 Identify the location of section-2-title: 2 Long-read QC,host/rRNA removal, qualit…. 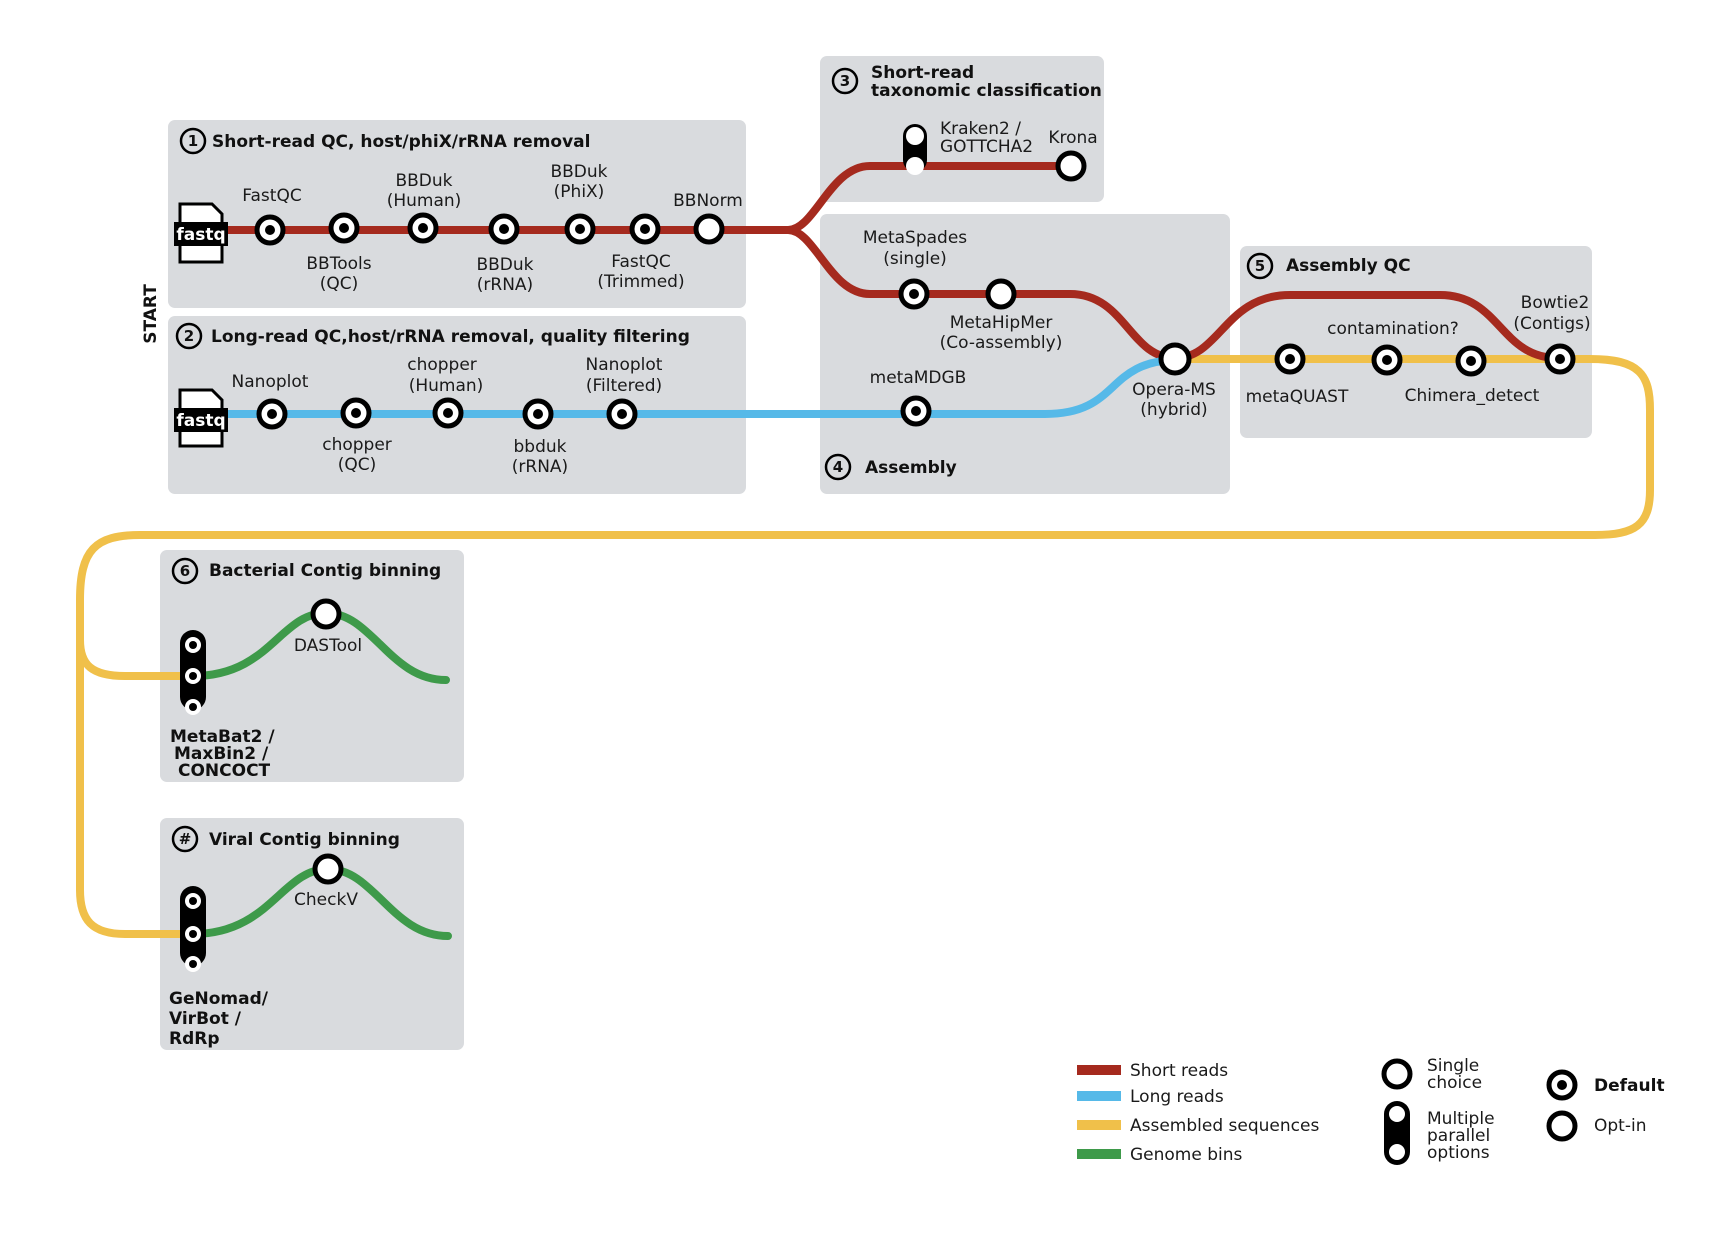
(432, 336).